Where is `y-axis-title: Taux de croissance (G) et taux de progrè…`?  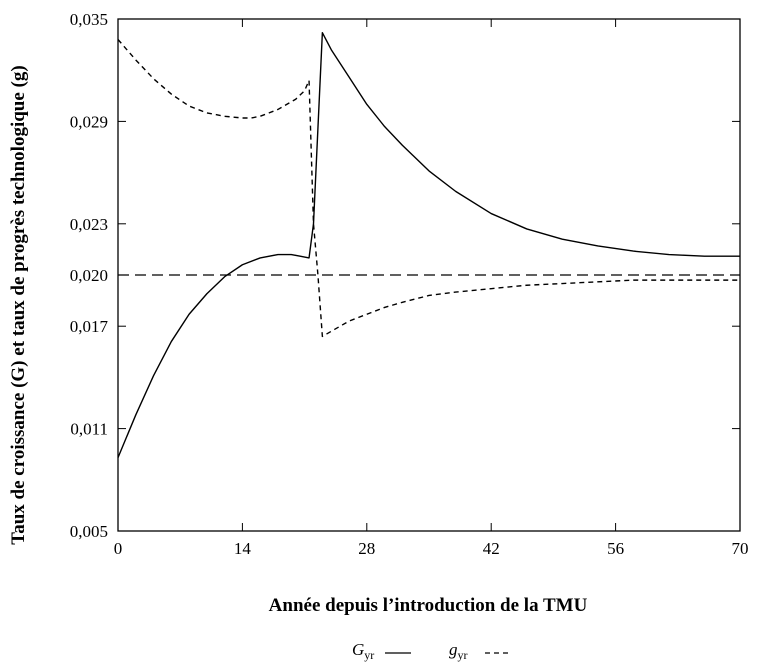 y-axis-title: Taux de croissance (G) et taux de progrè… is located at coordinates (18, 304).